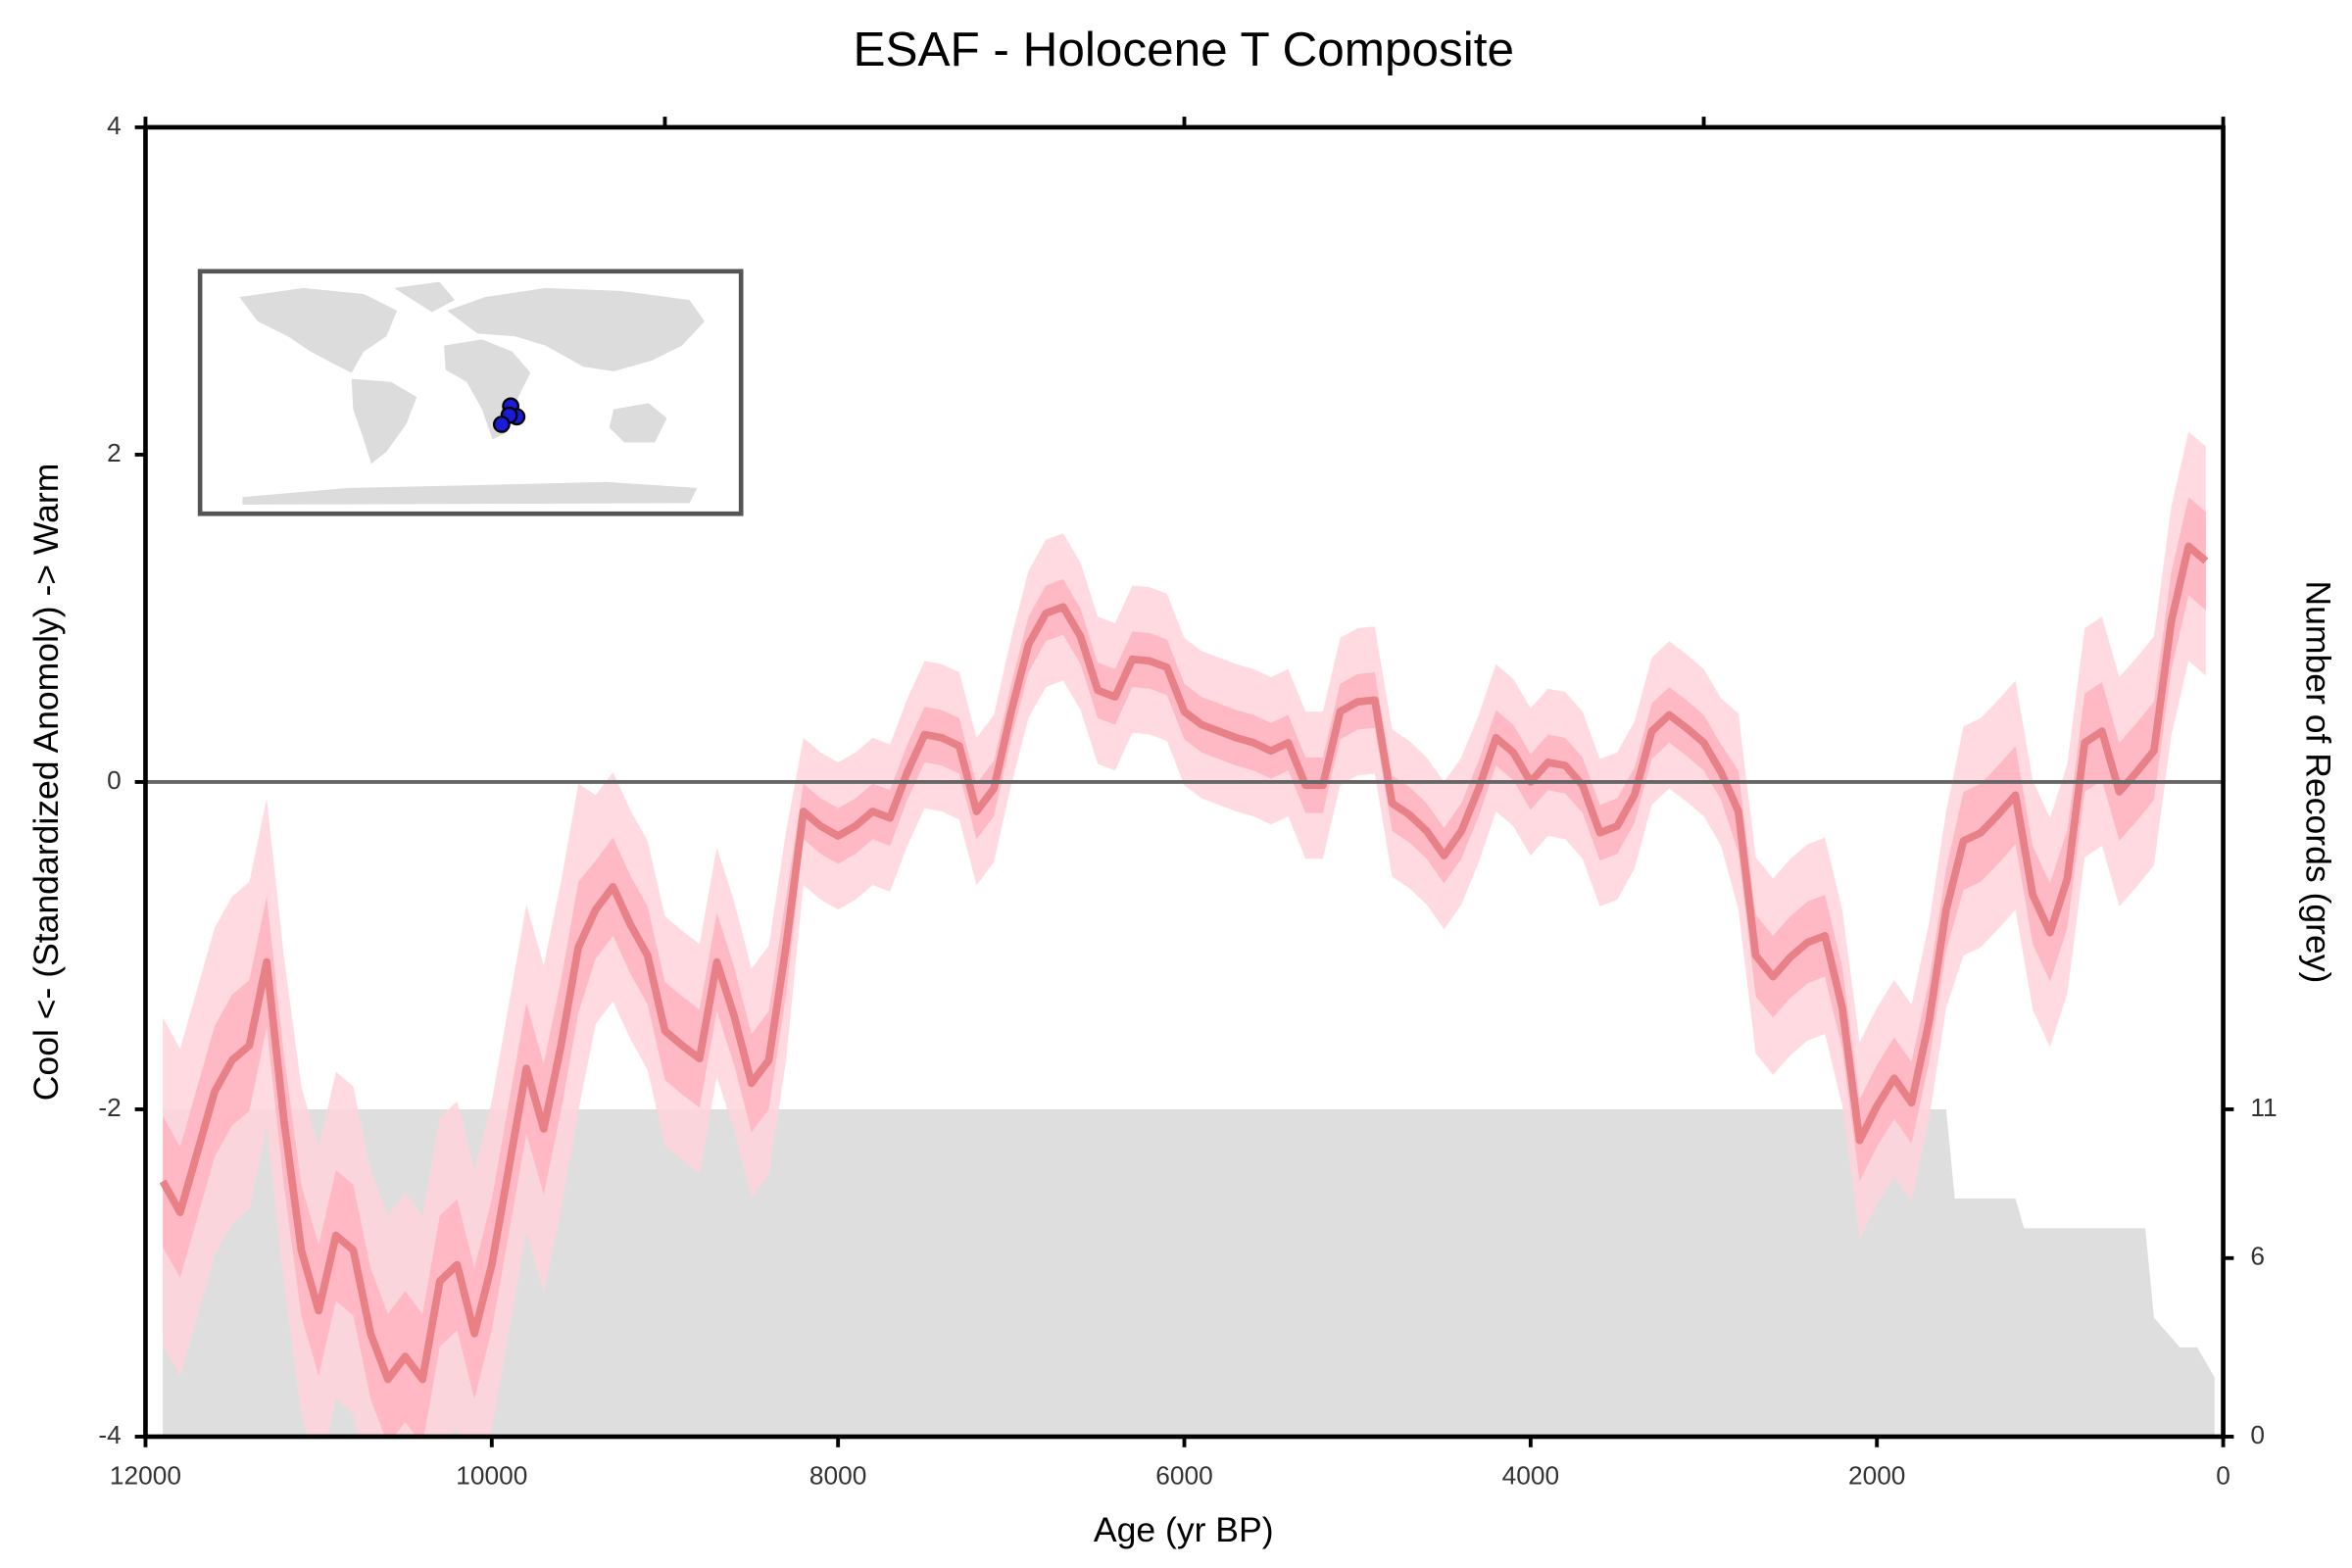 Image resolution: width=2352 pixels, height=1568 pixels. What do you see at coordinates (501, 424) in the screenshot?
I see `site` at bounding box center [501, 424].